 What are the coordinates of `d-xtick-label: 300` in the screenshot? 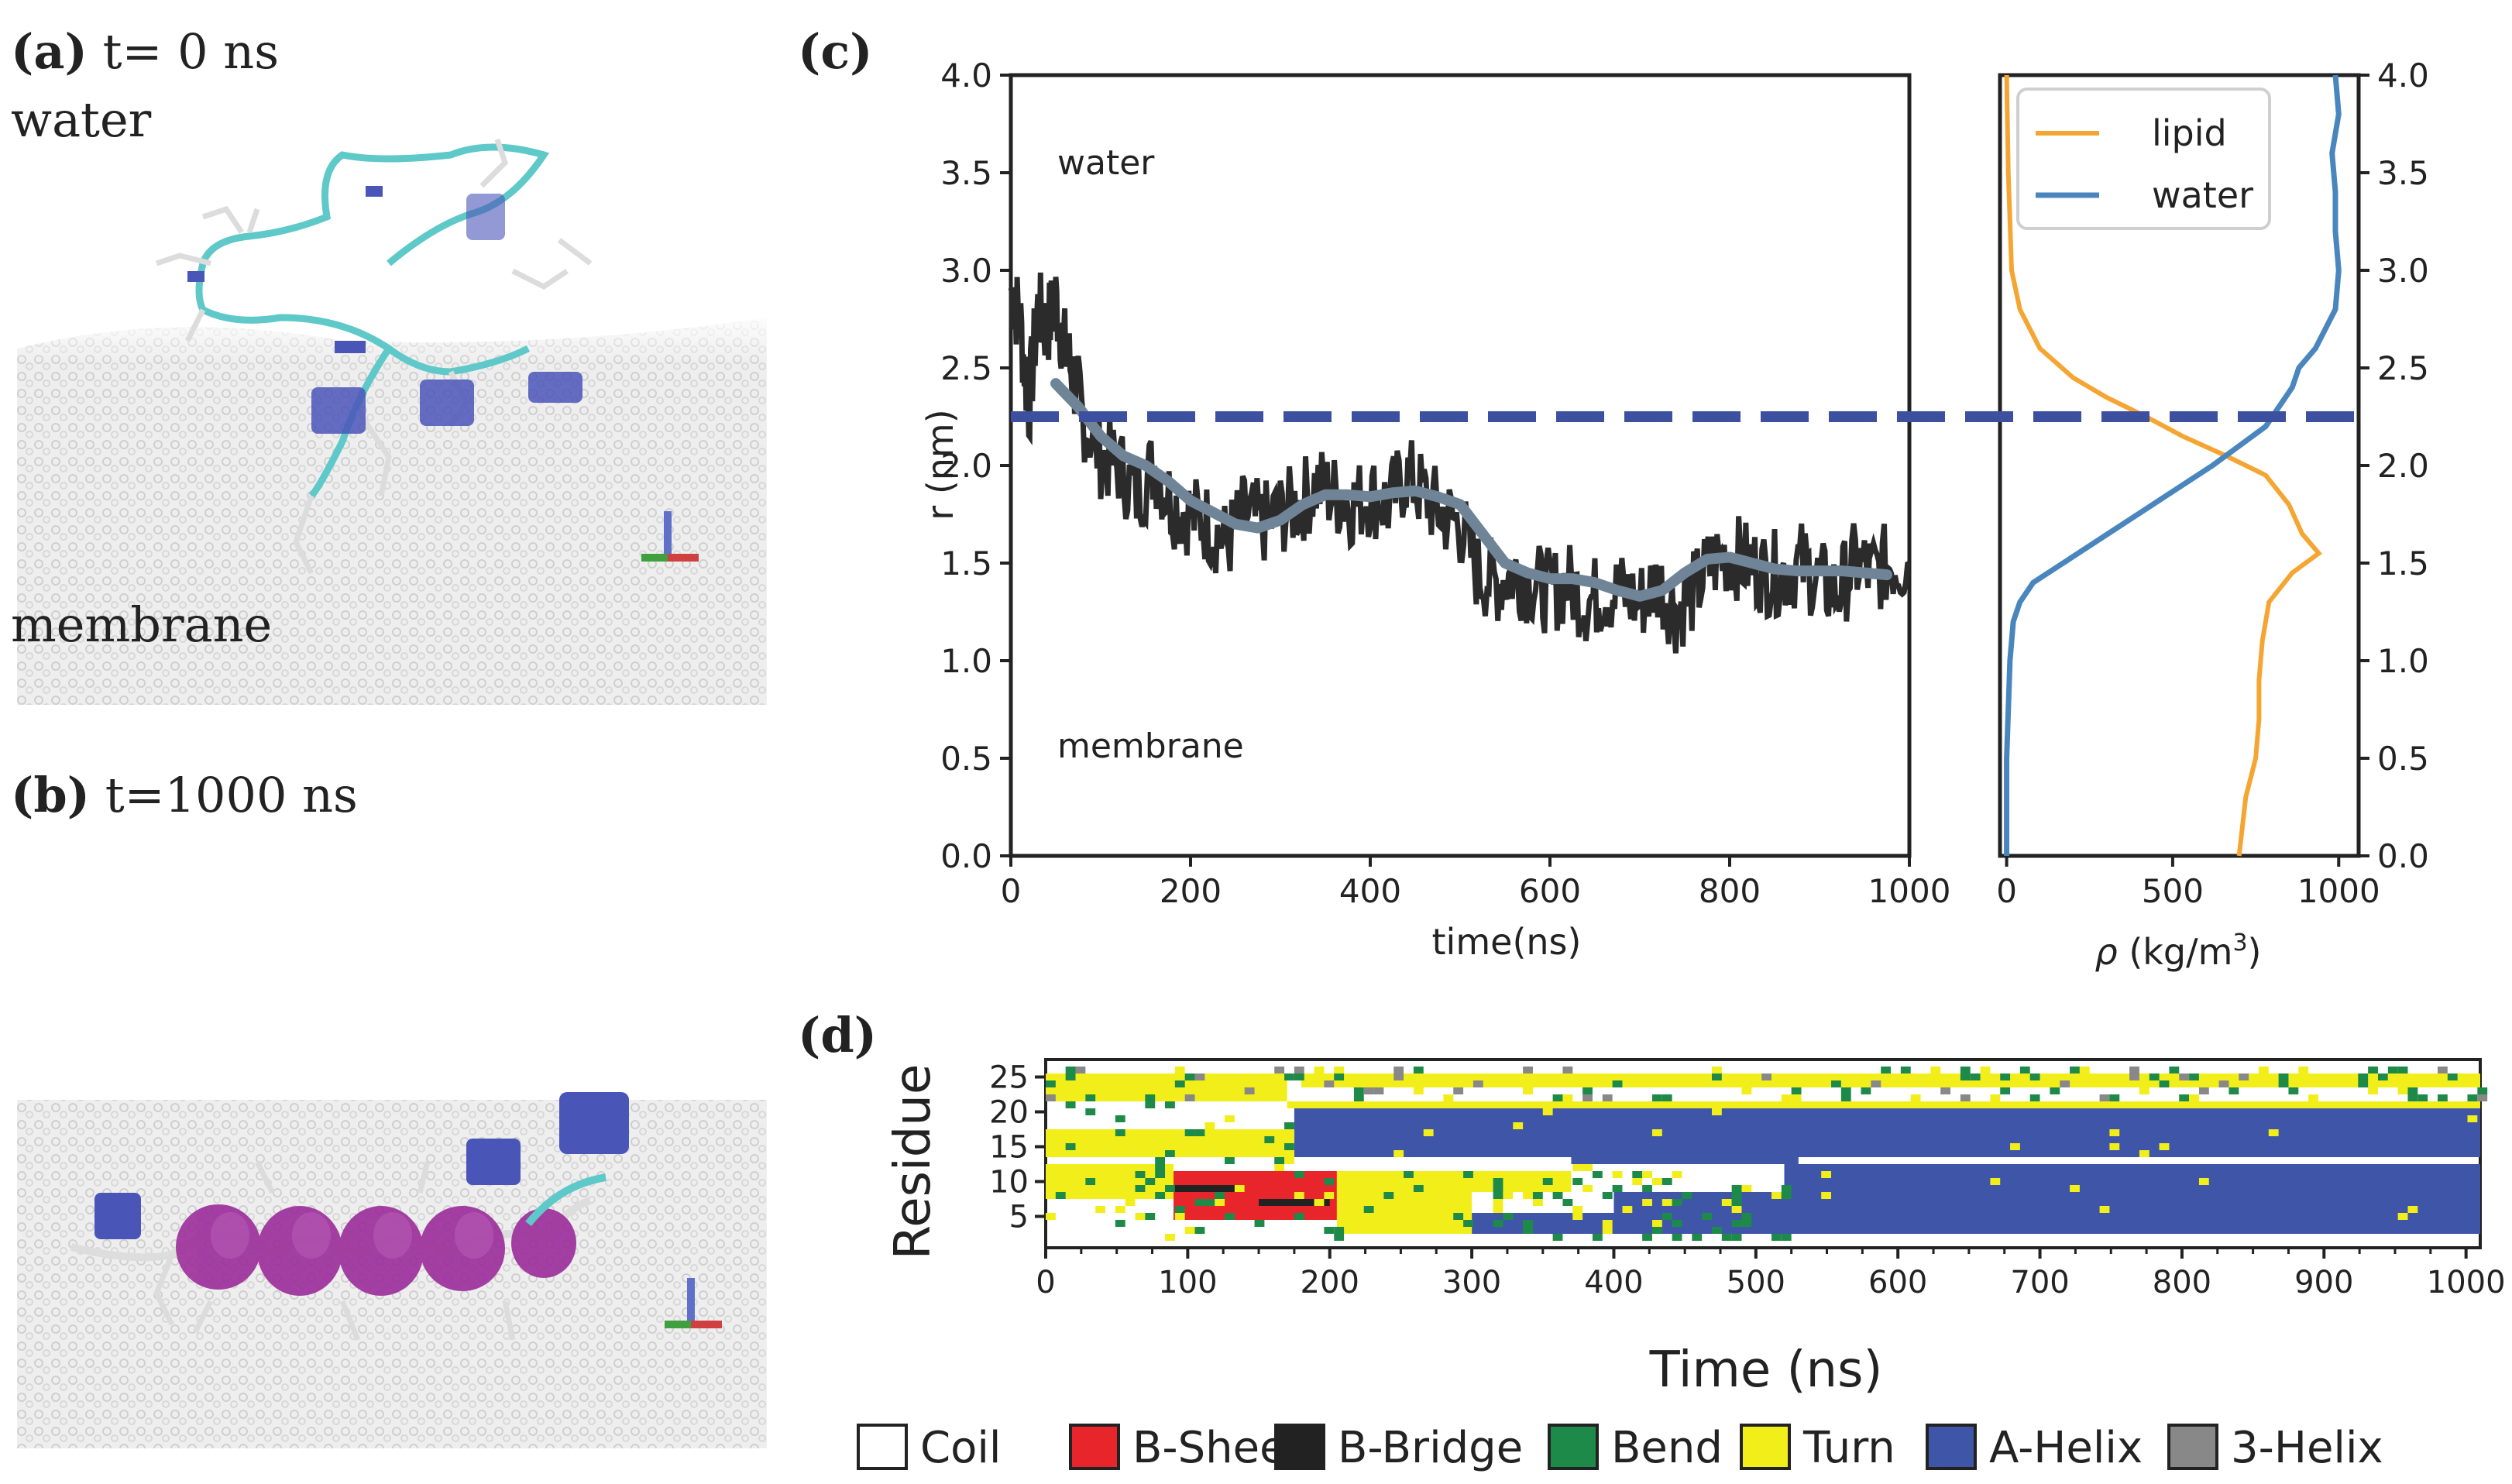 It's located at (1471, 1282).